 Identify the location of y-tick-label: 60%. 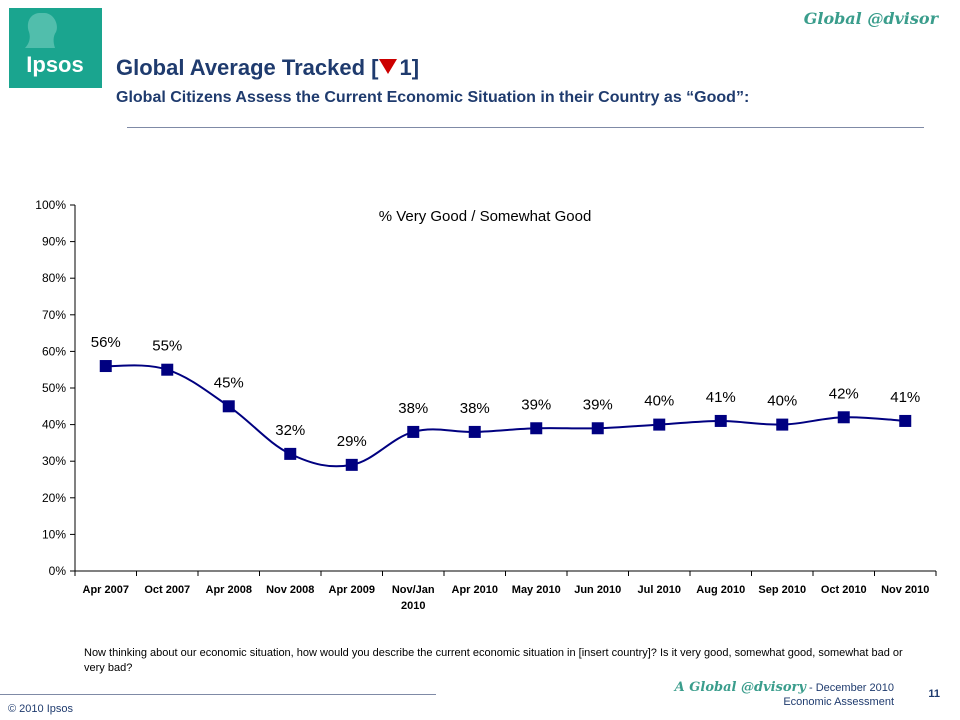
(54, 351).